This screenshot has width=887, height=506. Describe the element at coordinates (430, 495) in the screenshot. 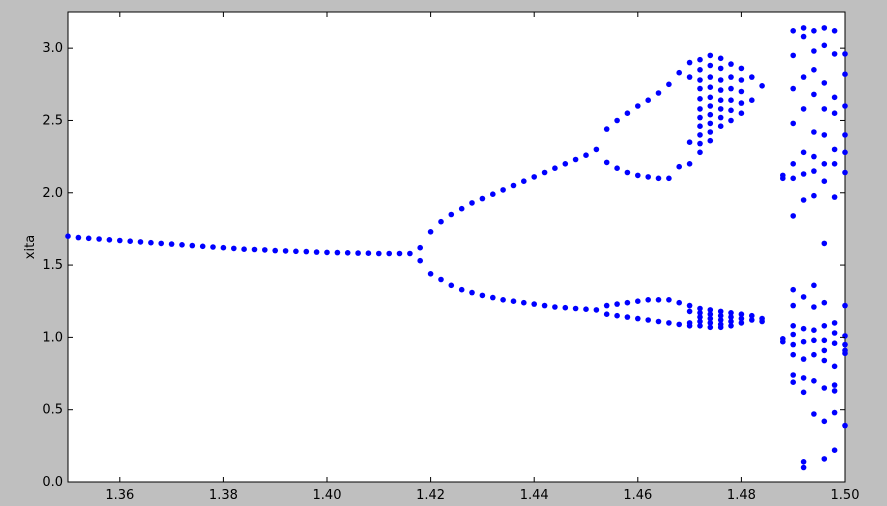

I see `x-tick-label: 1.42` at that location.